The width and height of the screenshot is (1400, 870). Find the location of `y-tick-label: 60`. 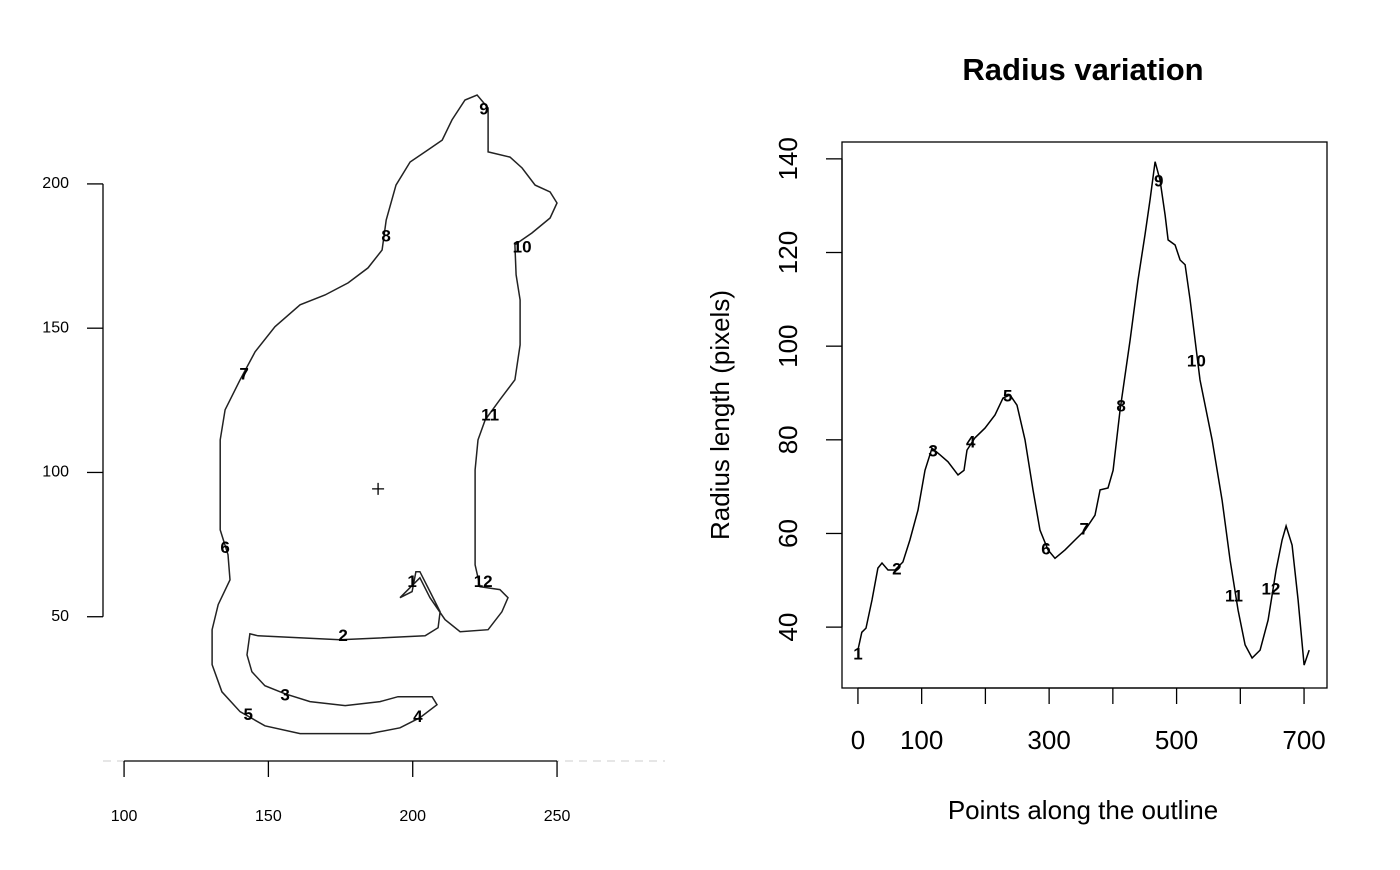

y-tick-label: 60 is located at coordinates (788, 533).